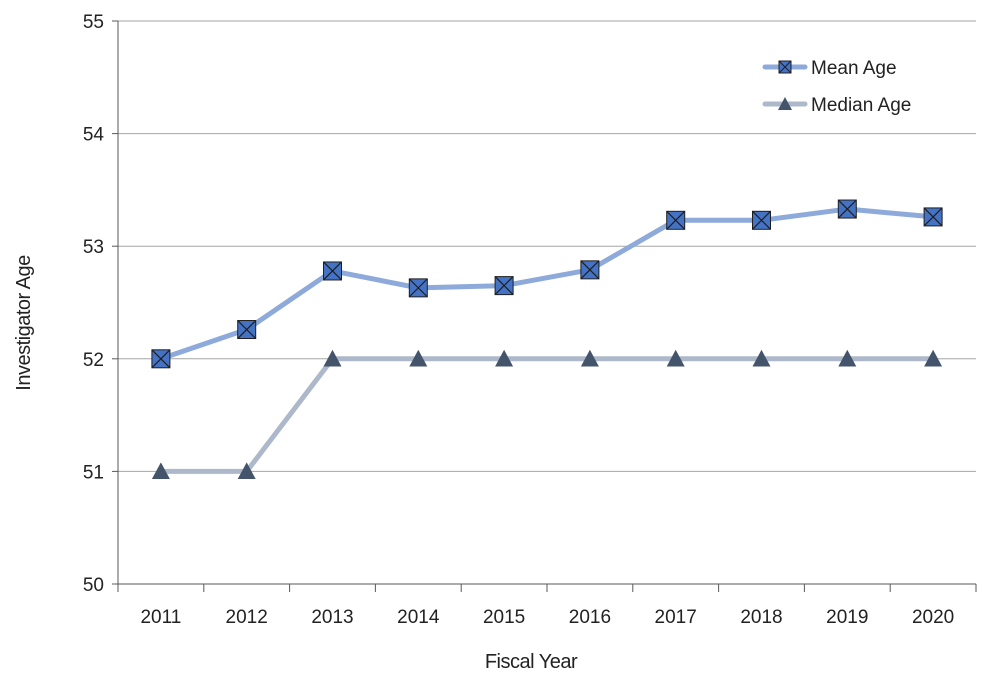 The height and width of the screenshot is (682, 996). Describe the element at coordinates (332, 617) in the screenshot. I see `x-tick-label-2: 2013` at that location.